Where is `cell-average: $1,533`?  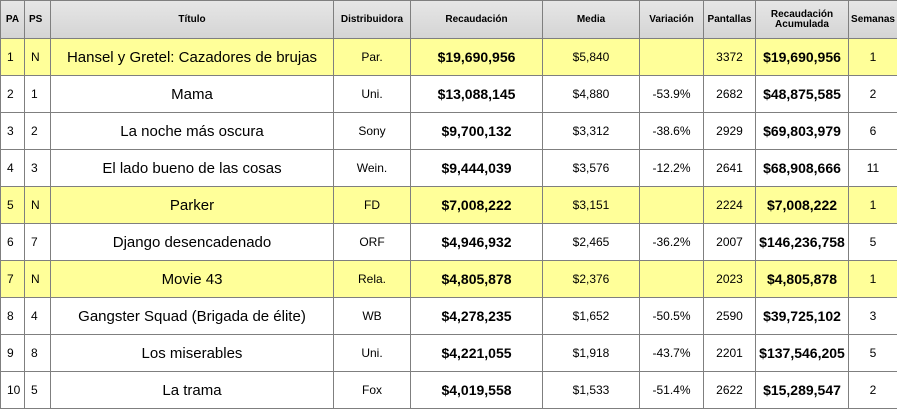 cell-average: $1,533 is located at coordinates (591, 390).